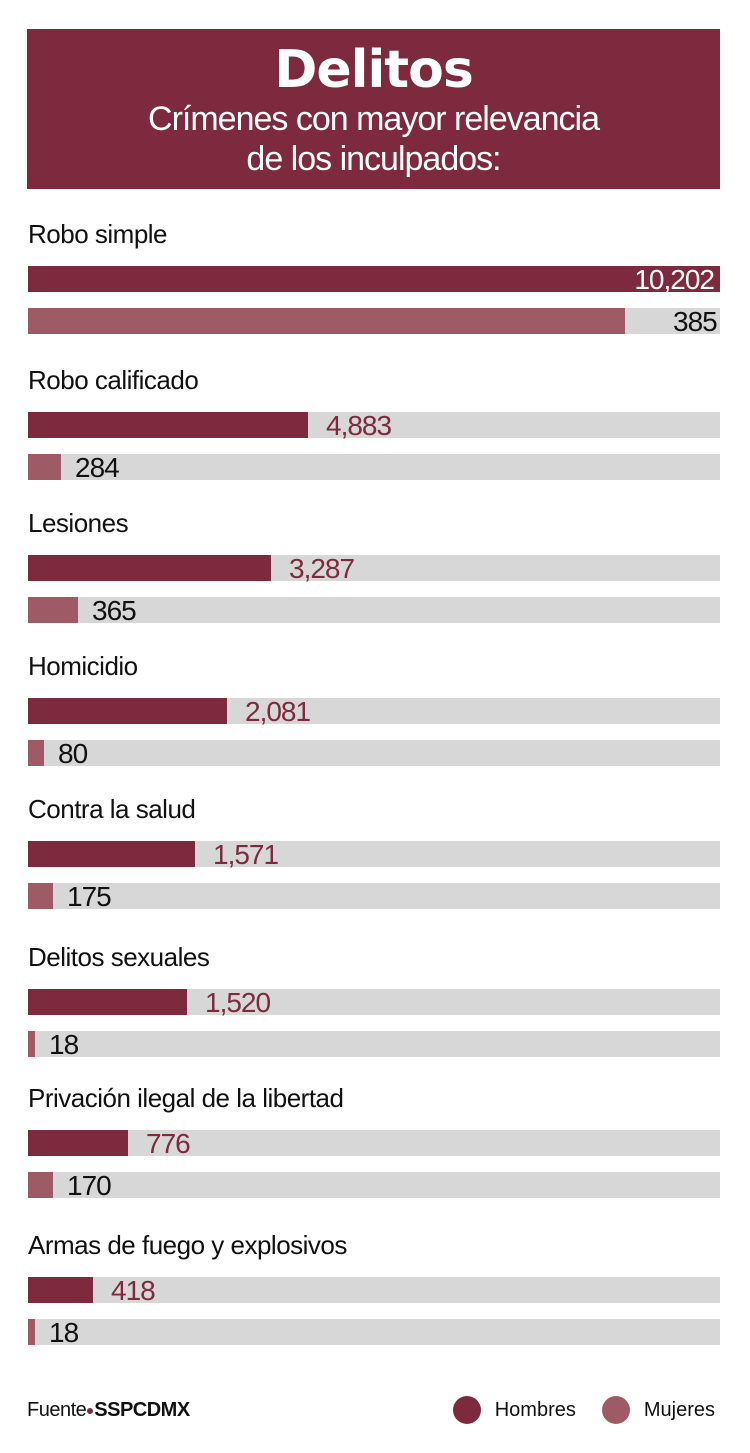 The image size is (750, 1453). I want to click on bar-track-hombres: 1,571, so click(374, 854).